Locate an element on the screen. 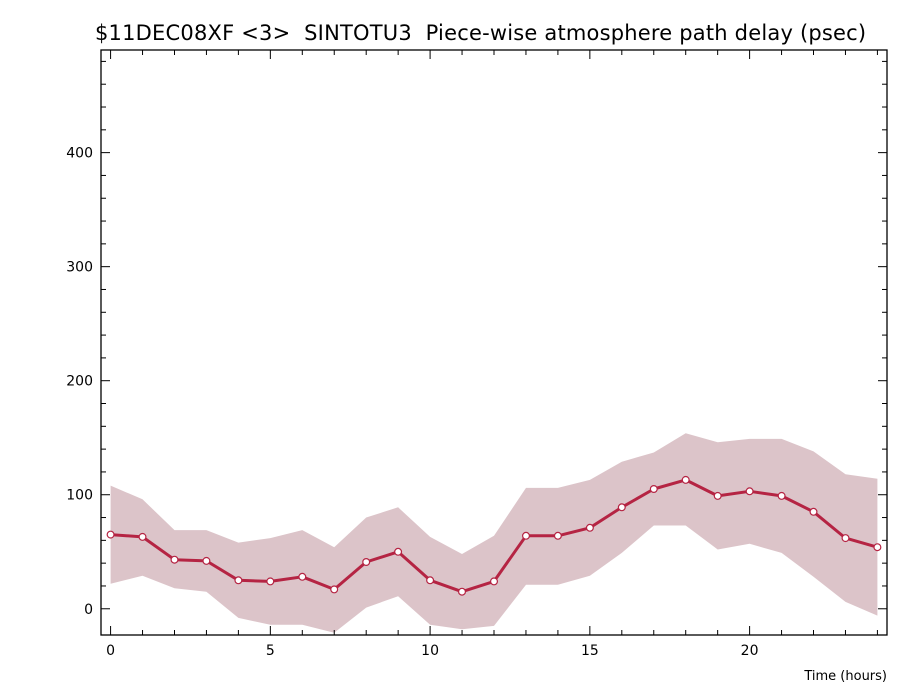 Image resolution: width=905 pixels, height=687 pixels. x-tick-label: 10 is located at coordinates (430, 651).